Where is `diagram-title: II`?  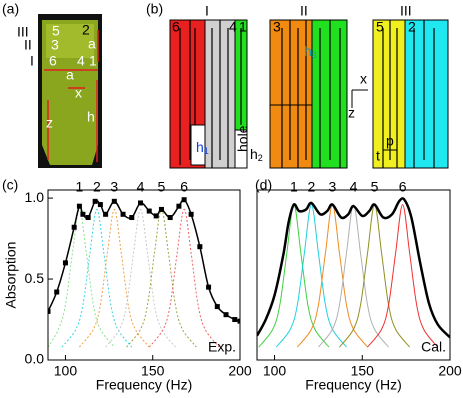 diagram-title: II is located at coordinates (304, 11).